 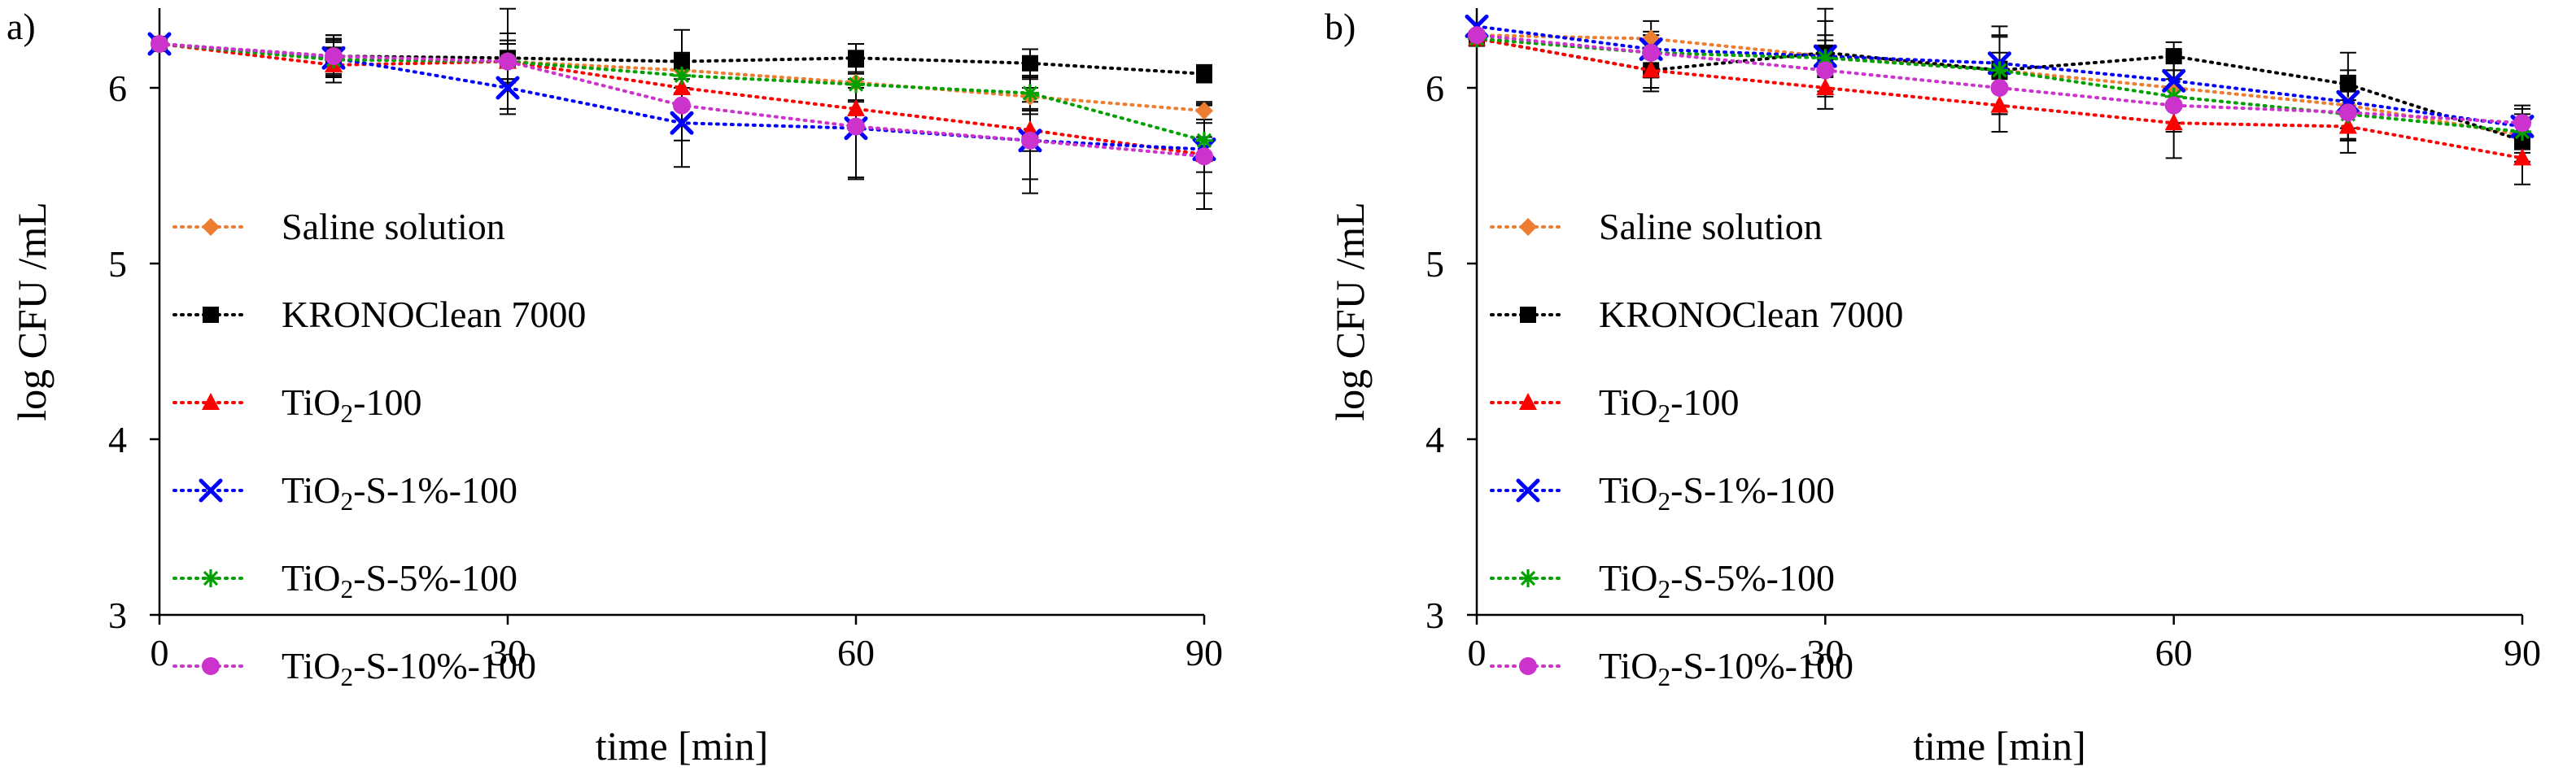 What do you see at coordinates (21, 26) in the screenshot?
I see `panel-label: a)` at bounding box center [21, 26].